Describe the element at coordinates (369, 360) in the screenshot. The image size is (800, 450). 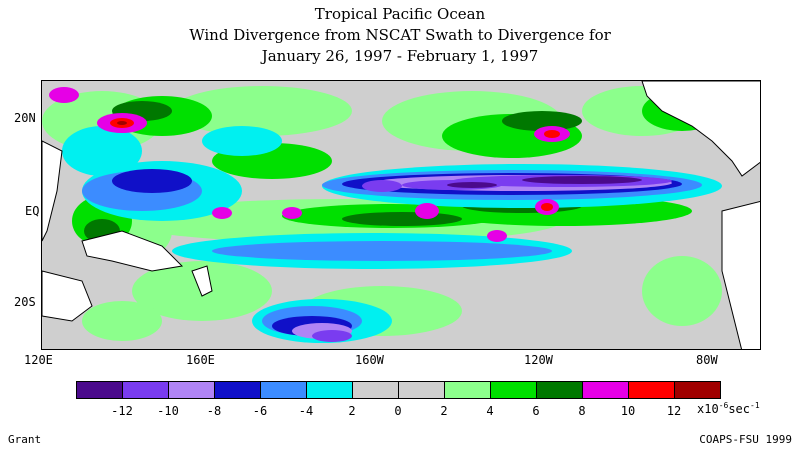
I see `lon-label-160w: 160W` at that location.